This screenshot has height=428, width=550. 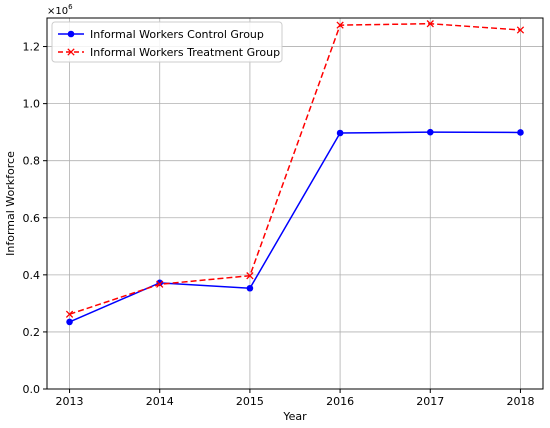 I want to click on x-tick-label: 2016, so click(x=340, y=401).